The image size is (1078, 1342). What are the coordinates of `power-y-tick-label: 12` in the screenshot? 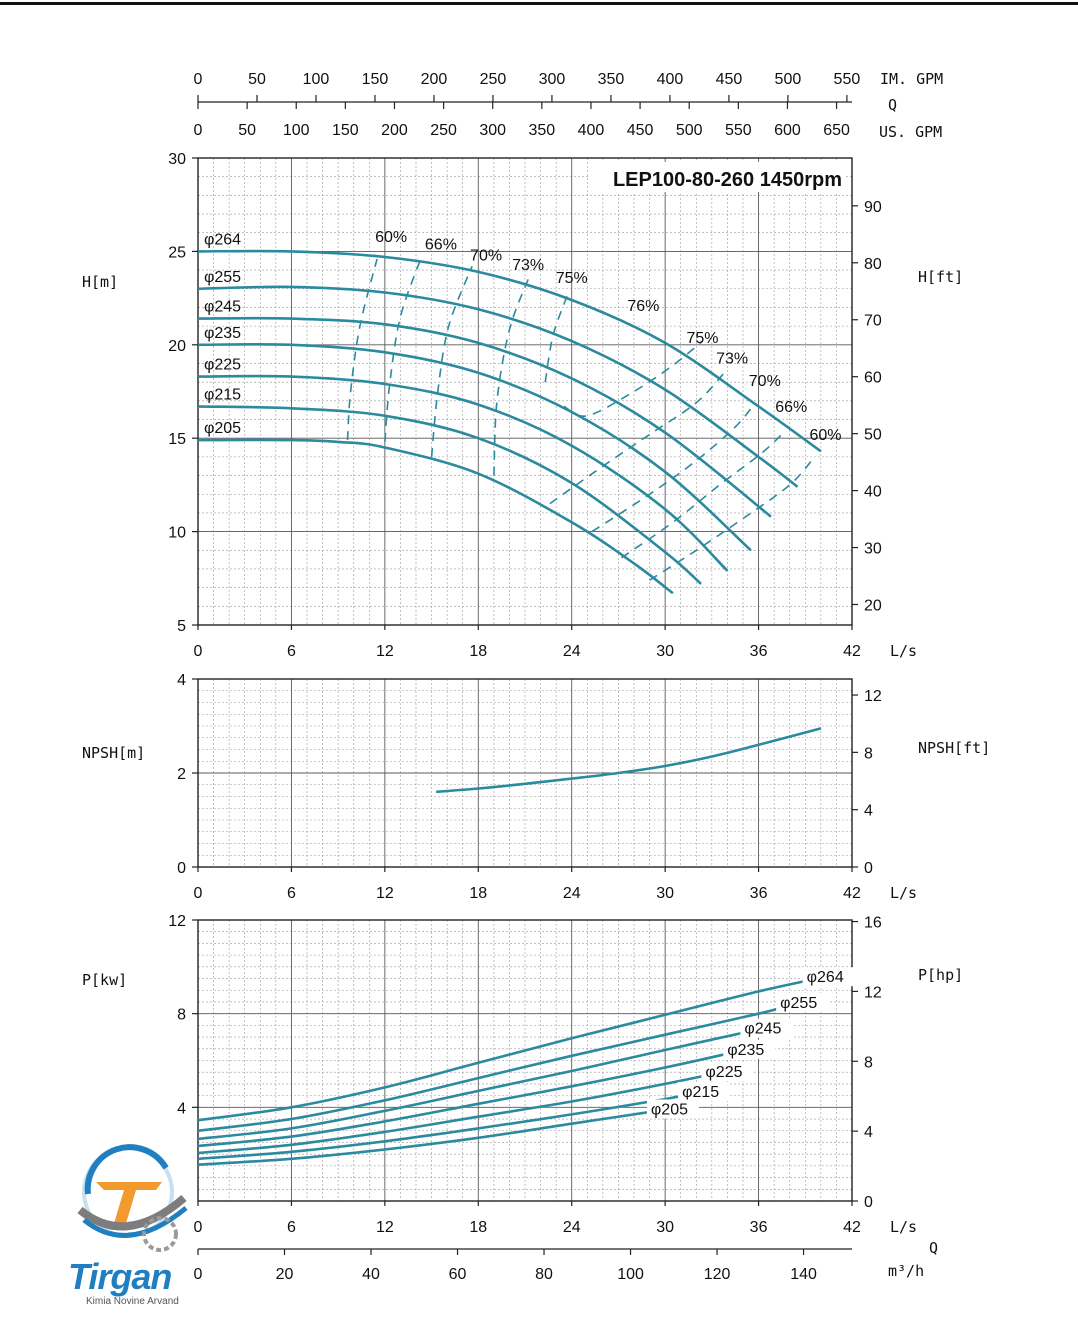 It's located at (177, 921).